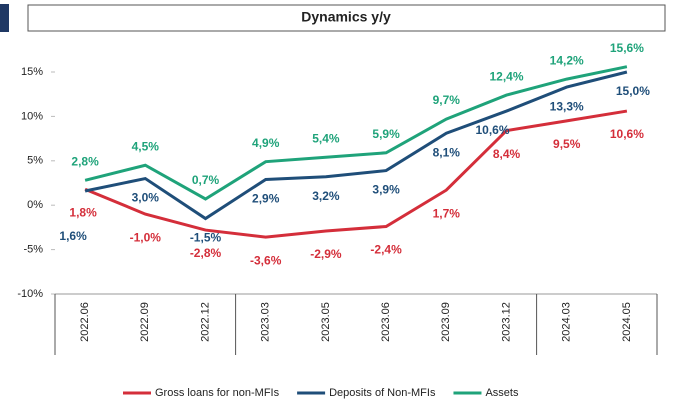 The image size is (673, 405). I want to click on data-label: 3,9%, so click(386, 190).